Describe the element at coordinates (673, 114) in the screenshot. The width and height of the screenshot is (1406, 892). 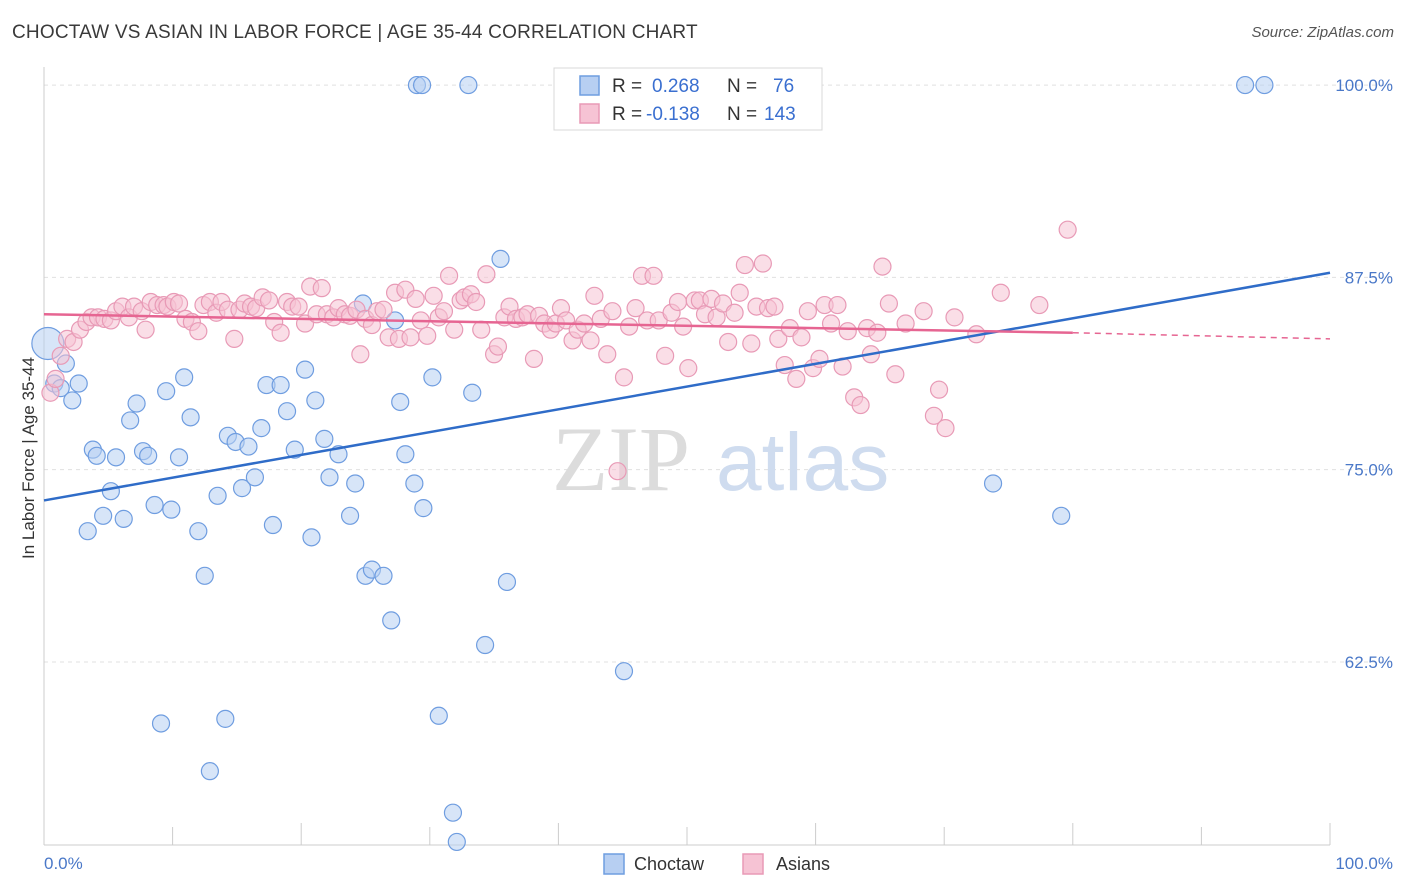
I see `legend-r-value-asians: -0.138` at that location.